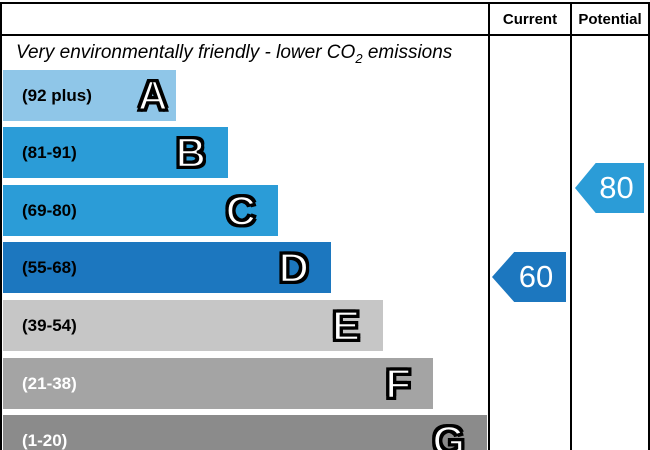 The image size is (650, 450). What do you see at coordinates (240, 210) in the screenshot?
I see `band-letter: C` at bounding box center [240, 210].